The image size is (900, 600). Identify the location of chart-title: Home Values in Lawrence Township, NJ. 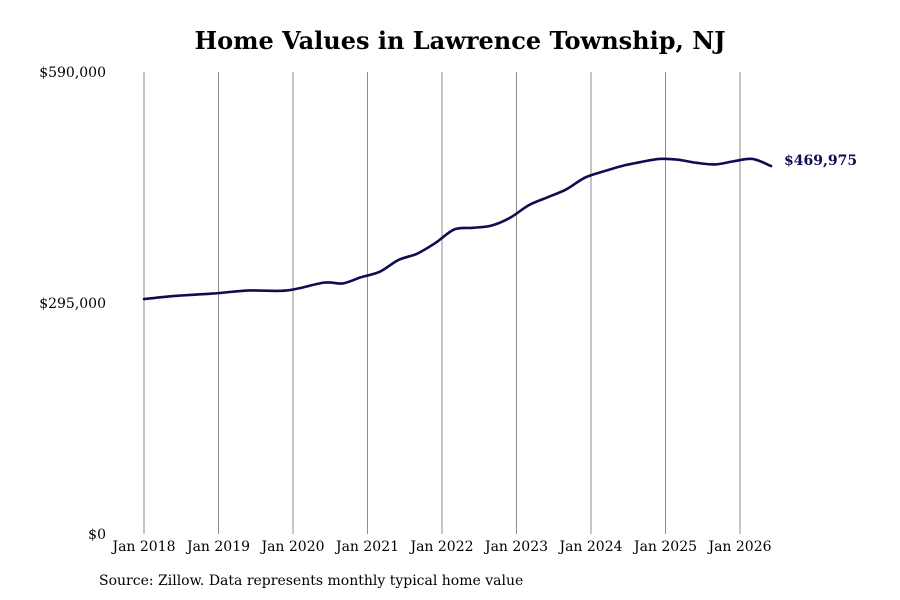
(460, 40).